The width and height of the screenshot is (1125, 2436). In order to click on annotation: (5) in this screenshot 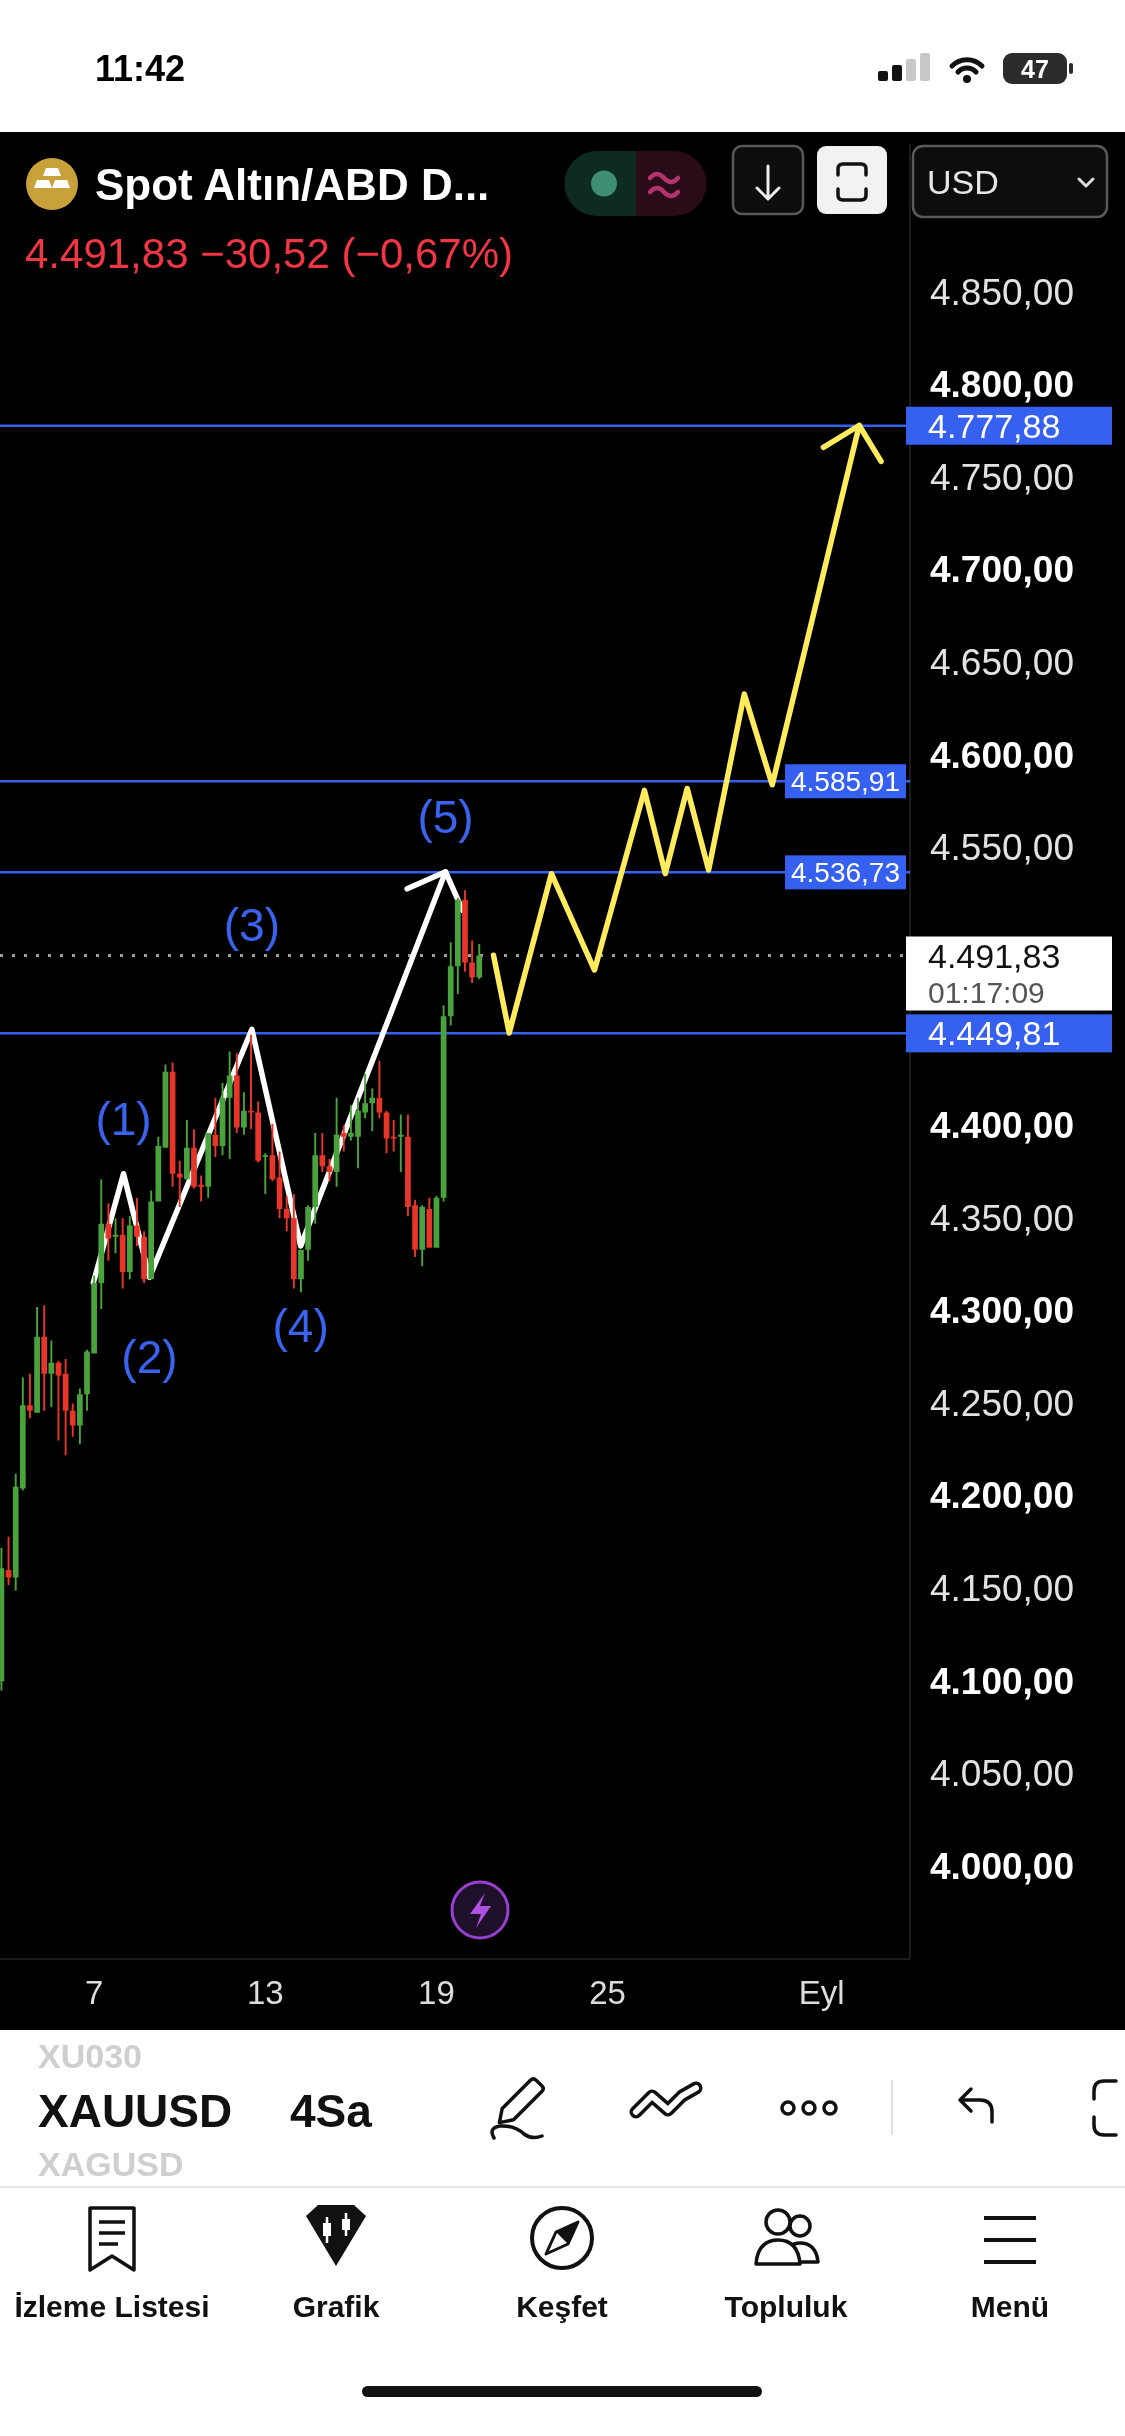, I will do `click(445, 816)`.